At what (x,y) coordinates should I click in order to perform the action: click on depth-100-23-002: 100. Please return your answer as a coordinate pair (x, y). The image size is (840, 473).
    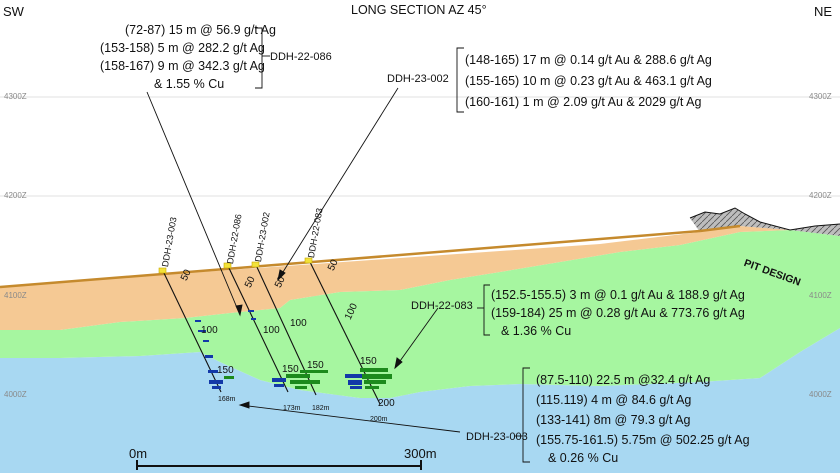
    Looking at the image, I should click on (298, 323).